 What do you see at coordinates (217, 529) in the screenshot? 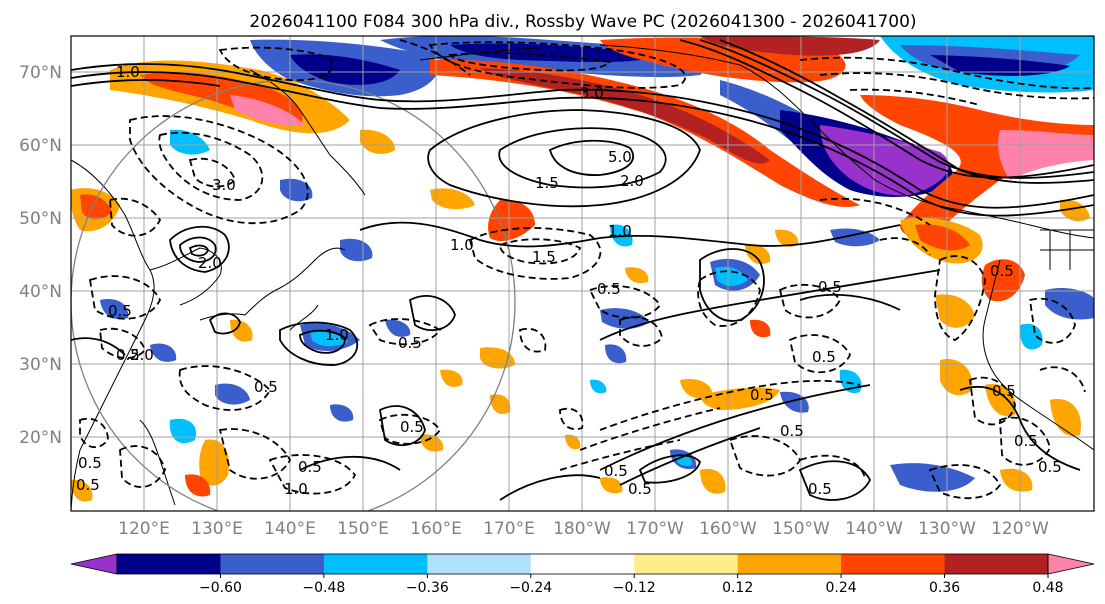
I see `lon-label: 130°E` at bounding box center [217, 529].